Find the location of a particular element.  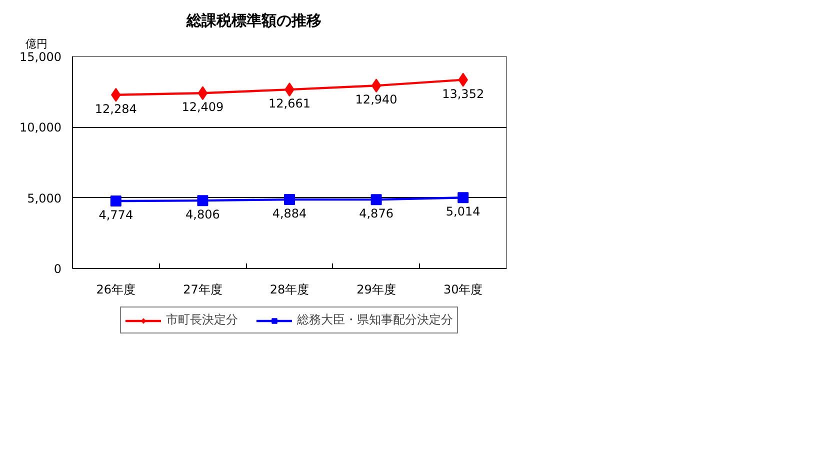

x-tick-label: 27年度 is located at coordinates (202, 289).